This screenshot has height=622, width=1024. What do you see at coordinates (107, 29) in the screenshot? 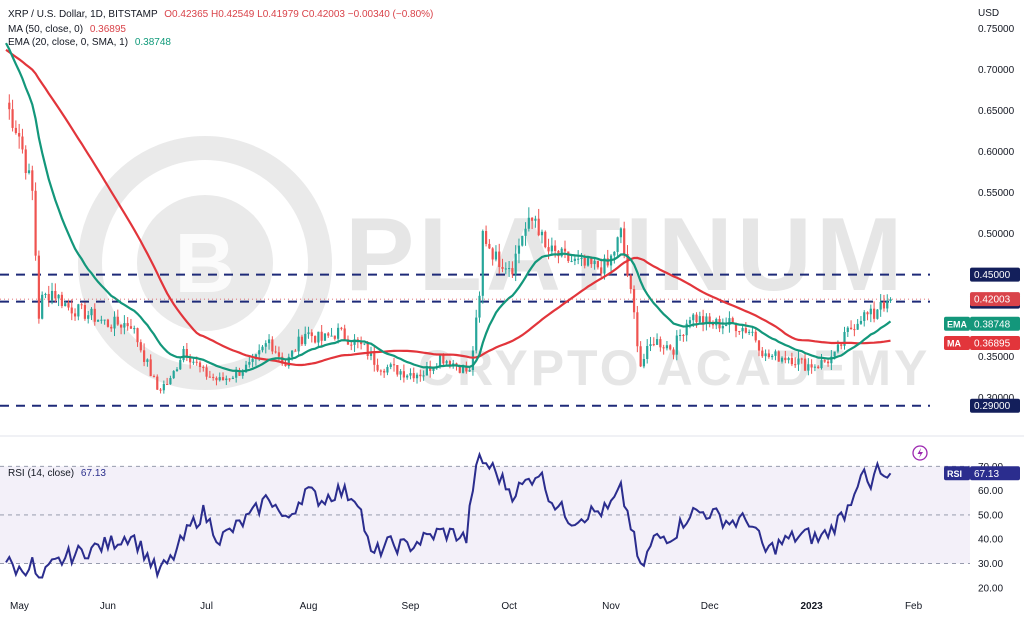
I see `ma-legend-value: 0.36895` at bounding box center [107, 29].